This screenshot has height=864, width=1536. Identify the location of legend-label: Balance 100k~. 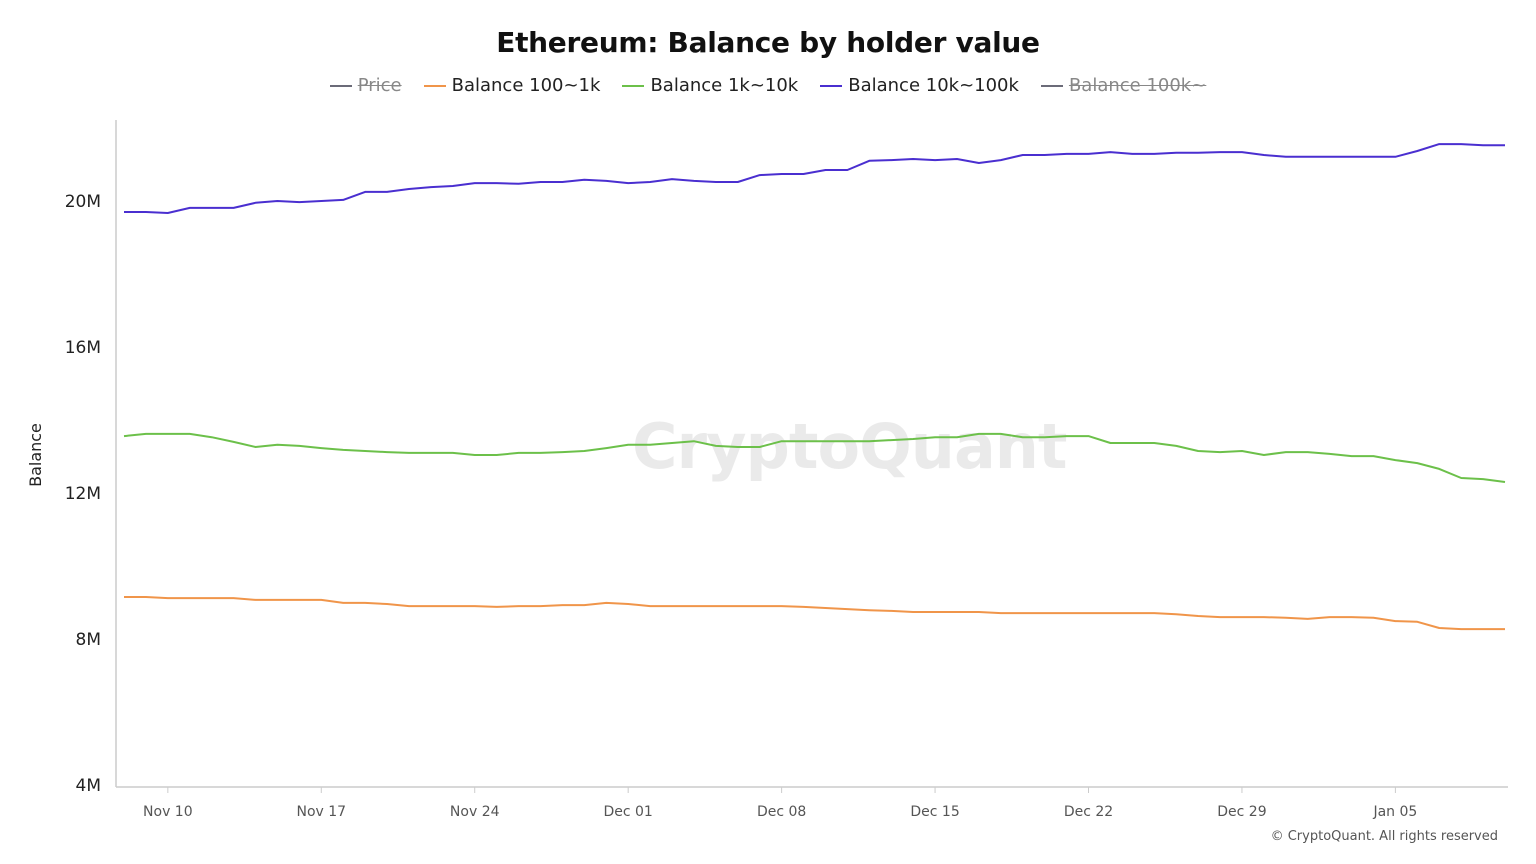
(1137, 85).